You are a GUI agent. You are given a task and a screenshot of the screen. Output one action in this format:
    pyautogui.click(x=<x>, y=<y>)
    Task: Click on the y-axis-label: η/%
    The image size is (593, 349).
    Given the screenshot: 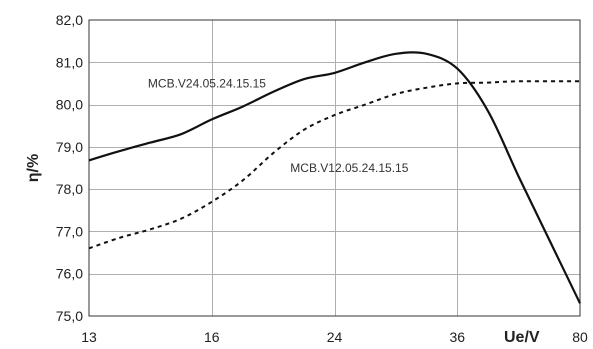 What is the action you would take?
    pyautogui.click(x=33, y=168)
    